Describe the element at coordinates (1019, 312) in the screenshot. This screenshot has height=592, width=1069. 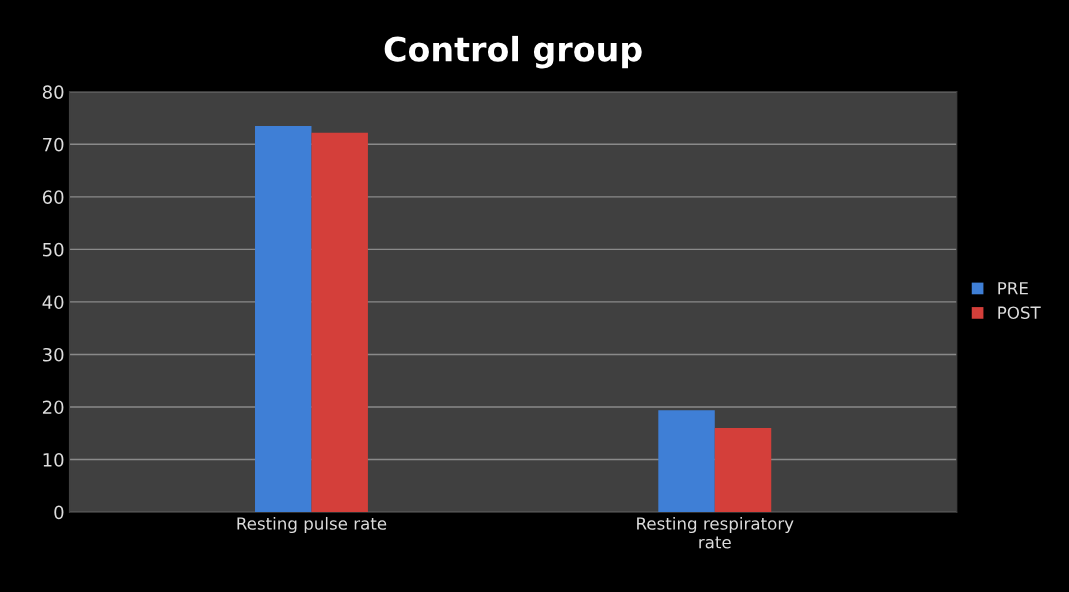
I see `legend-label: POST` at that location.